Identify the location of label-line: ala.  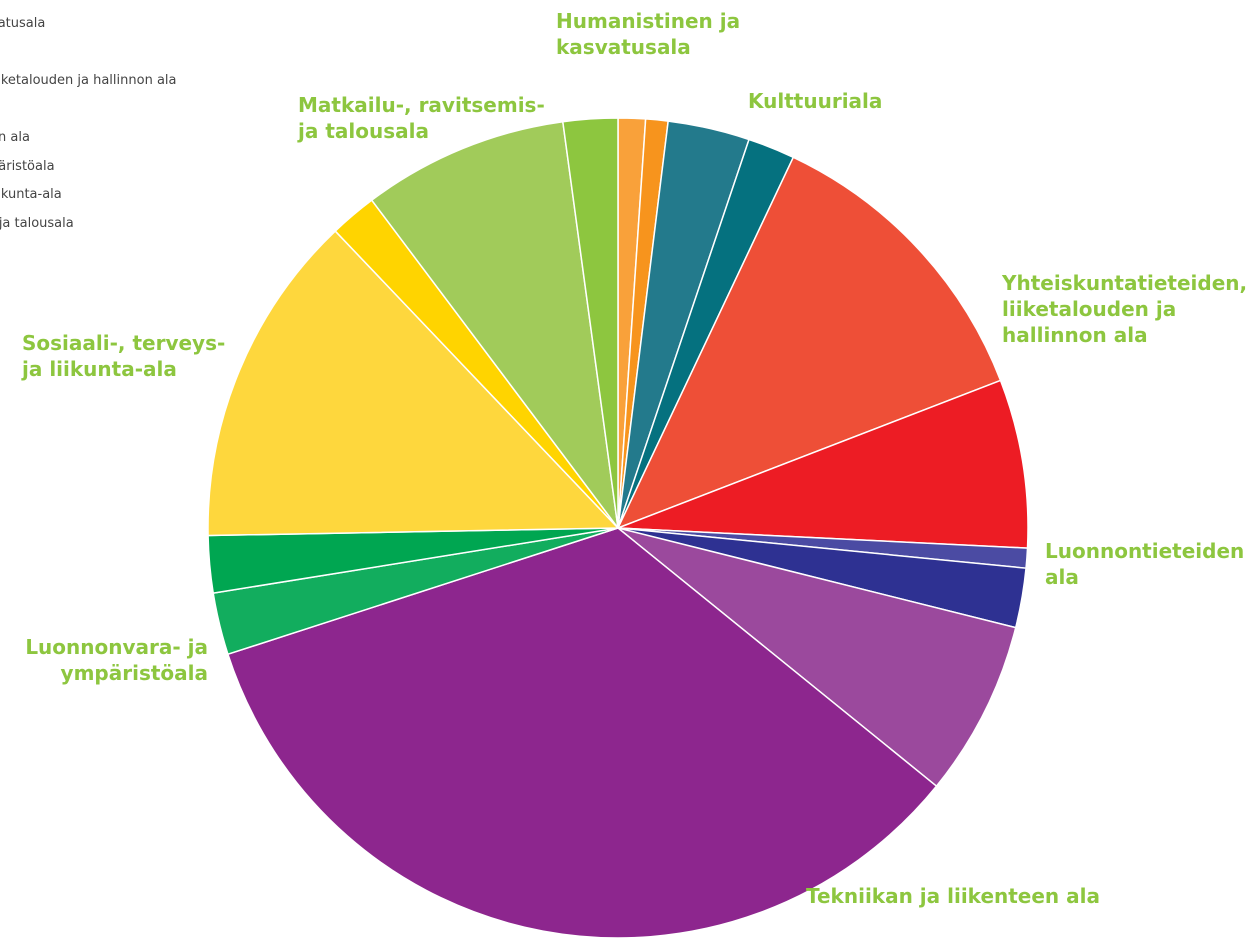
(1062, 577).